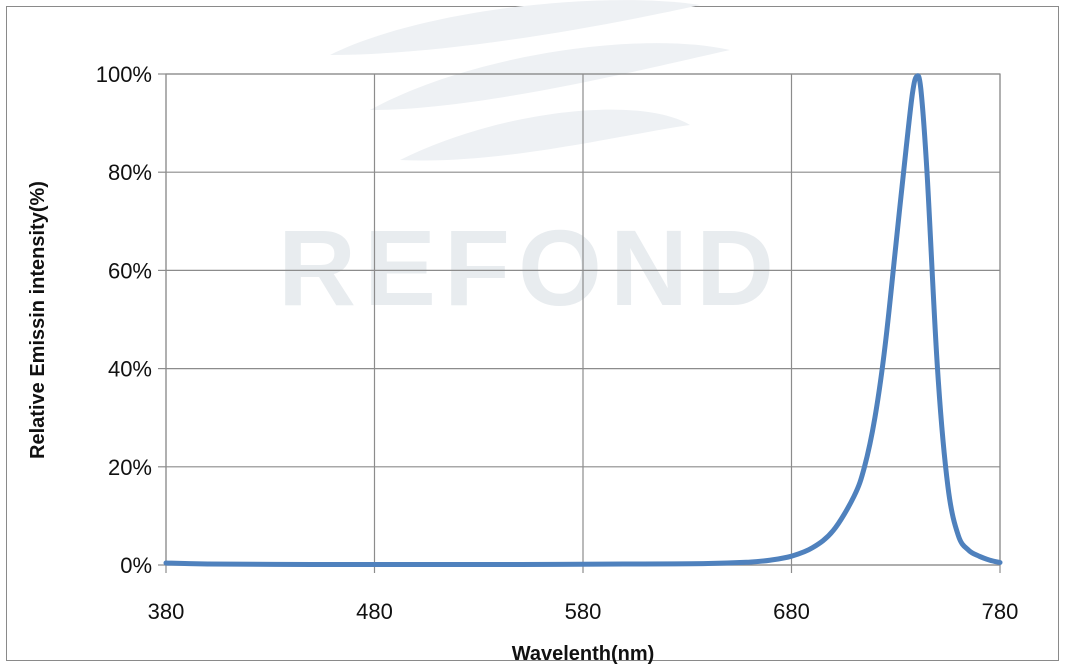 This screenshot has width=1067, height=669. I want to click on y-tick-label: 0%, so click(136, 565).